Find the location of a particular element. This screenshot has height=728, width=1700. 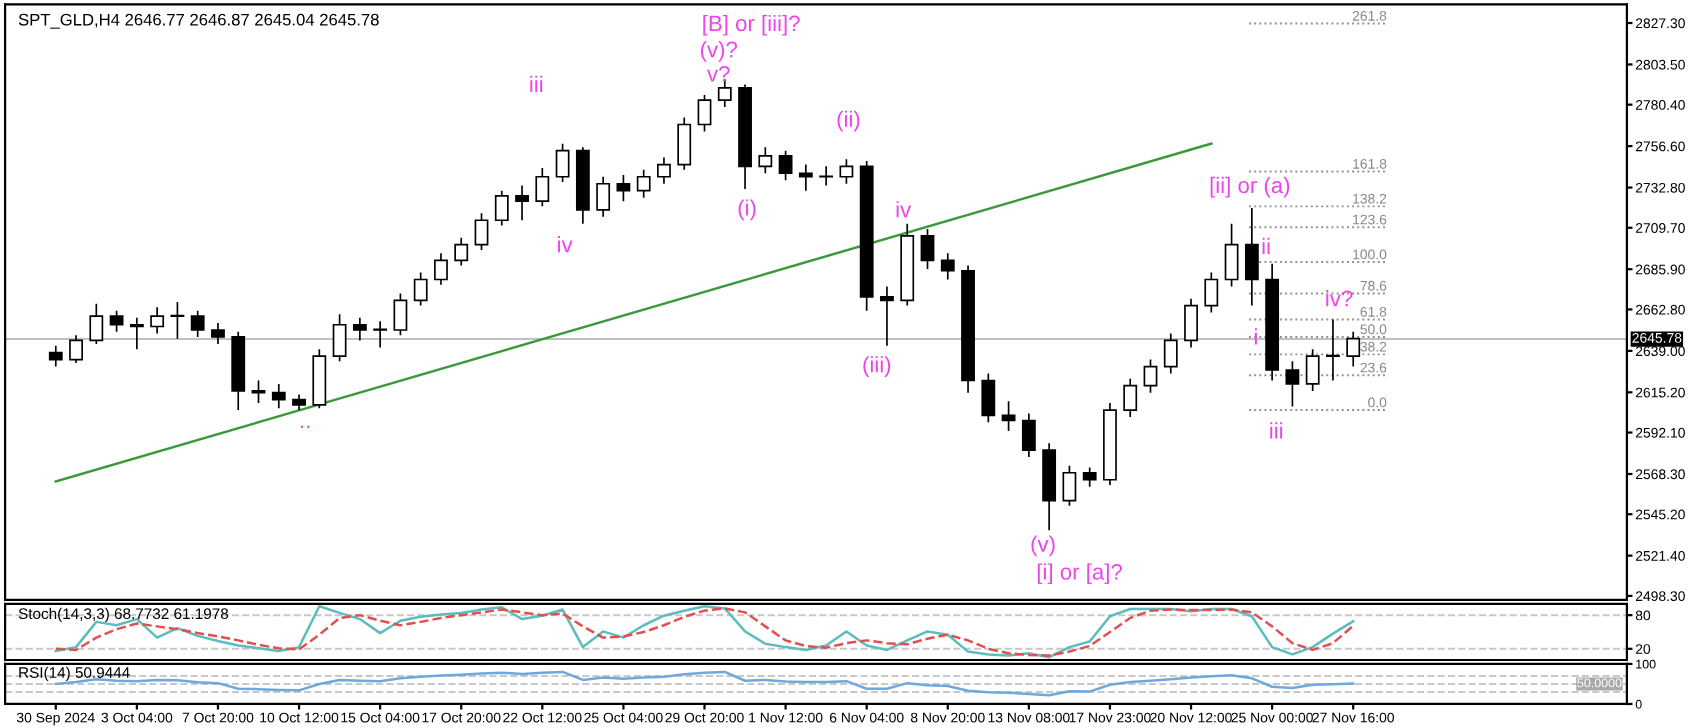

annotation: (ii) is located at coordinates (848, 121).